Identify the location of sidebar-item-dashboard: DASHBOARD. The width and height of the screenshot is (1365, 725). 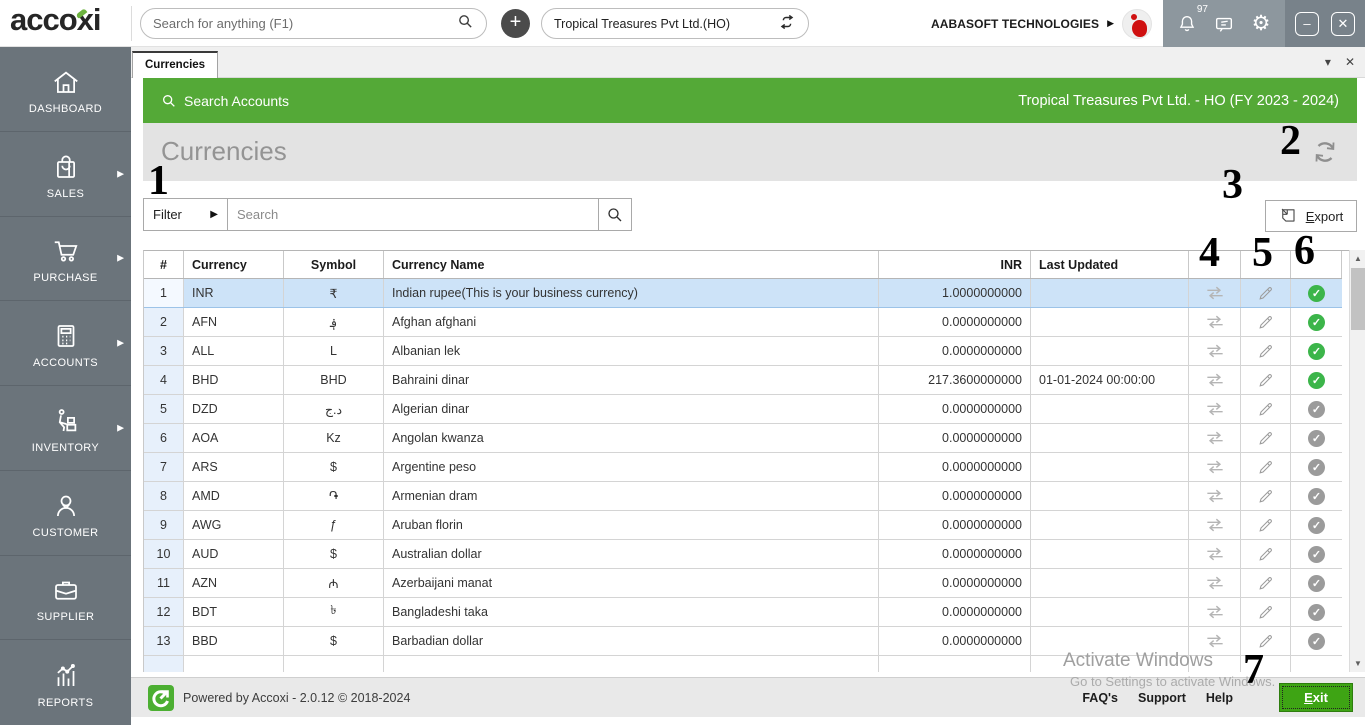
(65, 89).